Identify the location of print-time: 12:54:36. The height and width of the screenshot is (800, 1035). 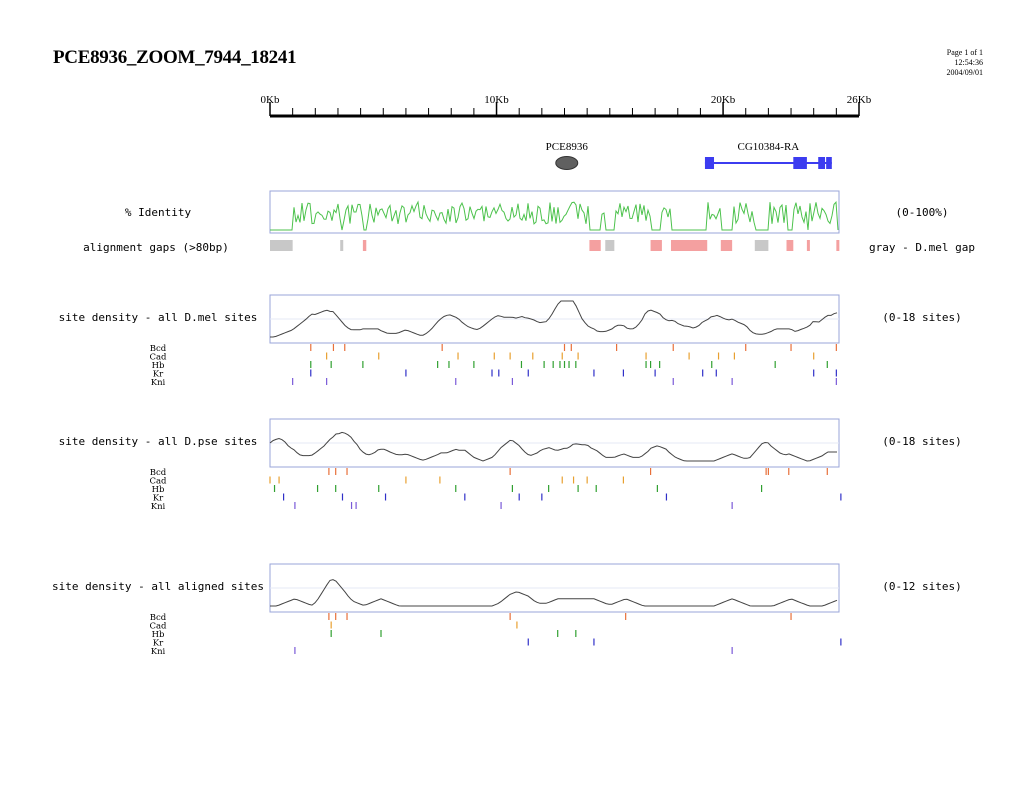
(968, 62).